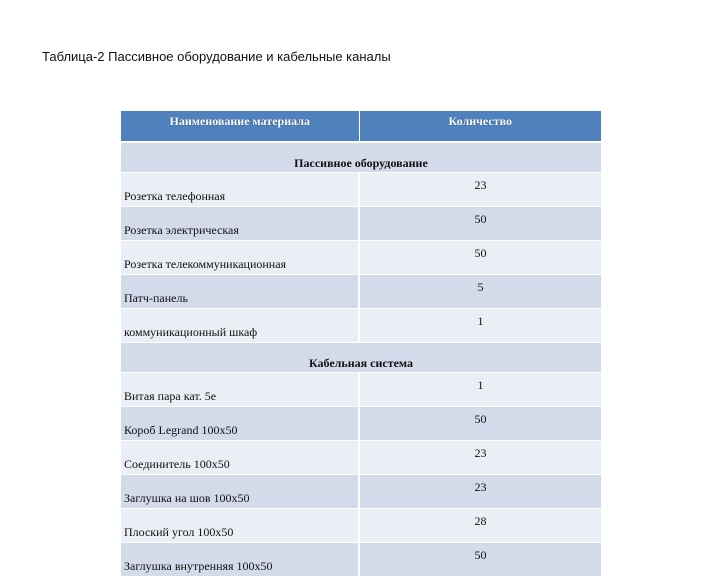  I want to click on quantity-cell: 28, so click(480, 525).